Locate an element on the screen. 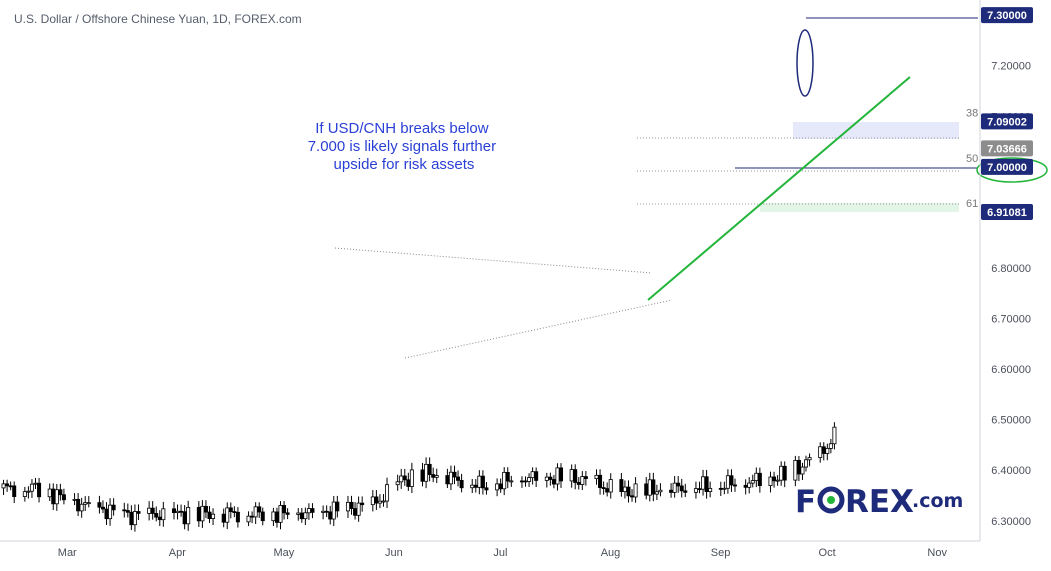 The height and width of the screenshot is (571, 1051). logo-o-dot is located at coordinates (831, 500).